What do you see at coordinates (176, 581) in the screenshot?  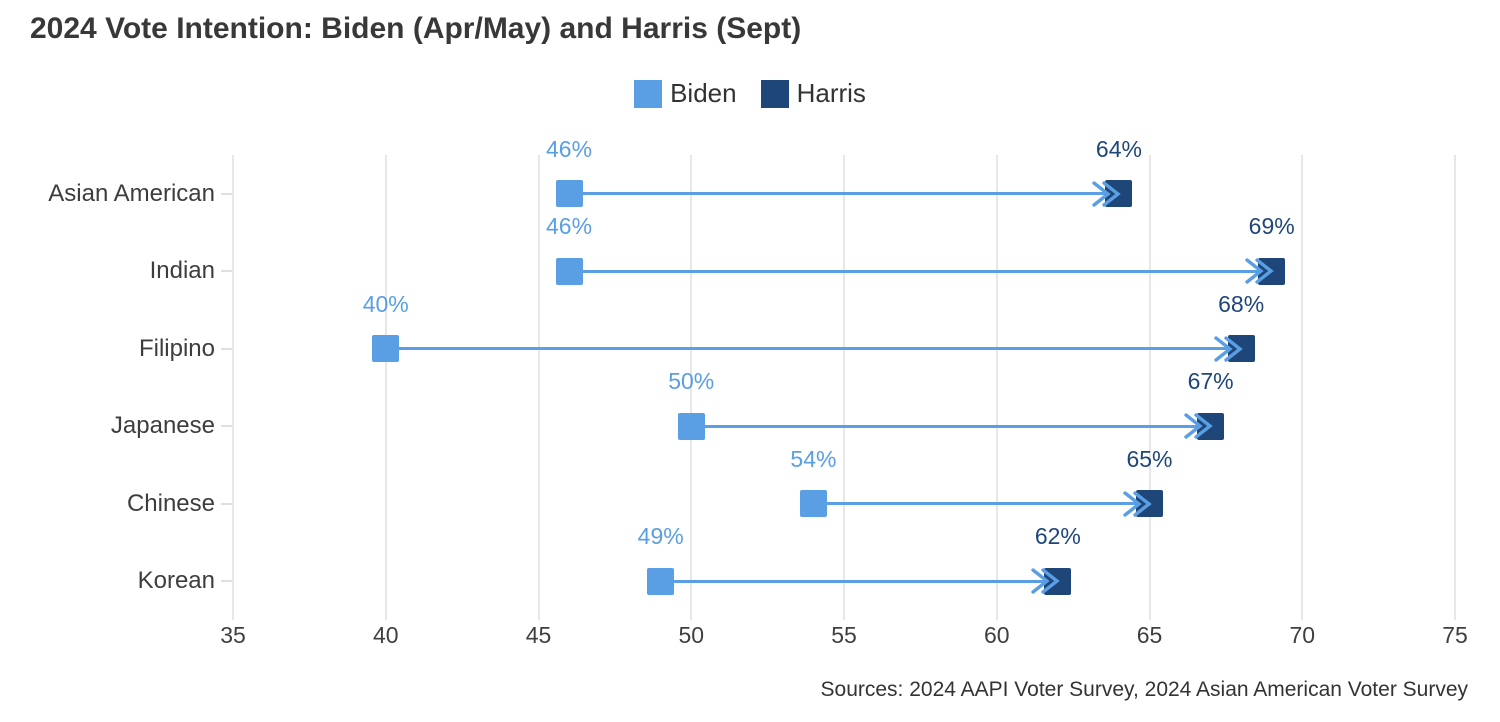 I see `category-label-korean: Korean` at bounding box center [176, 581].